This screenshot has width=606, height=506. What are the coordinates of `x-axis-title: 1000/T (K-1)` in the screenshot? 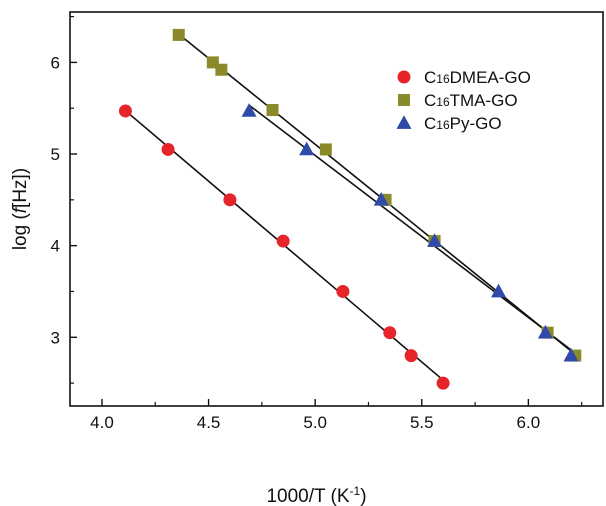 It's located at (316, 495).